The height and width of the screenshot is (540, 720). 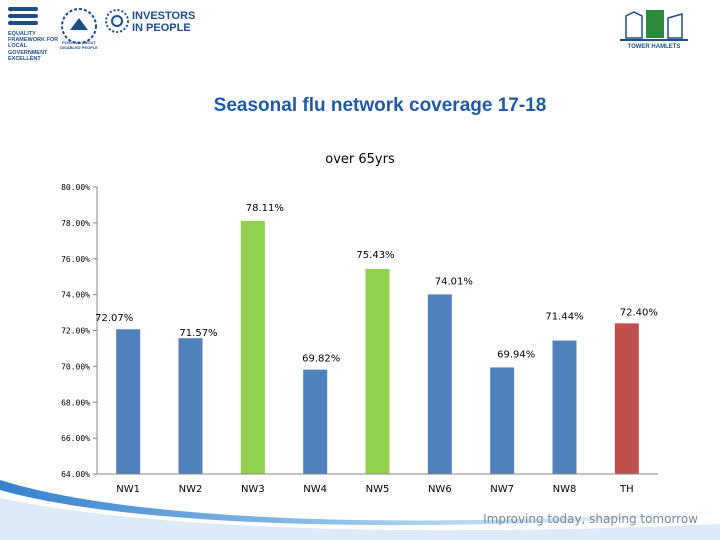 I want to click on bar-nw4, so click(x=315, y=421).